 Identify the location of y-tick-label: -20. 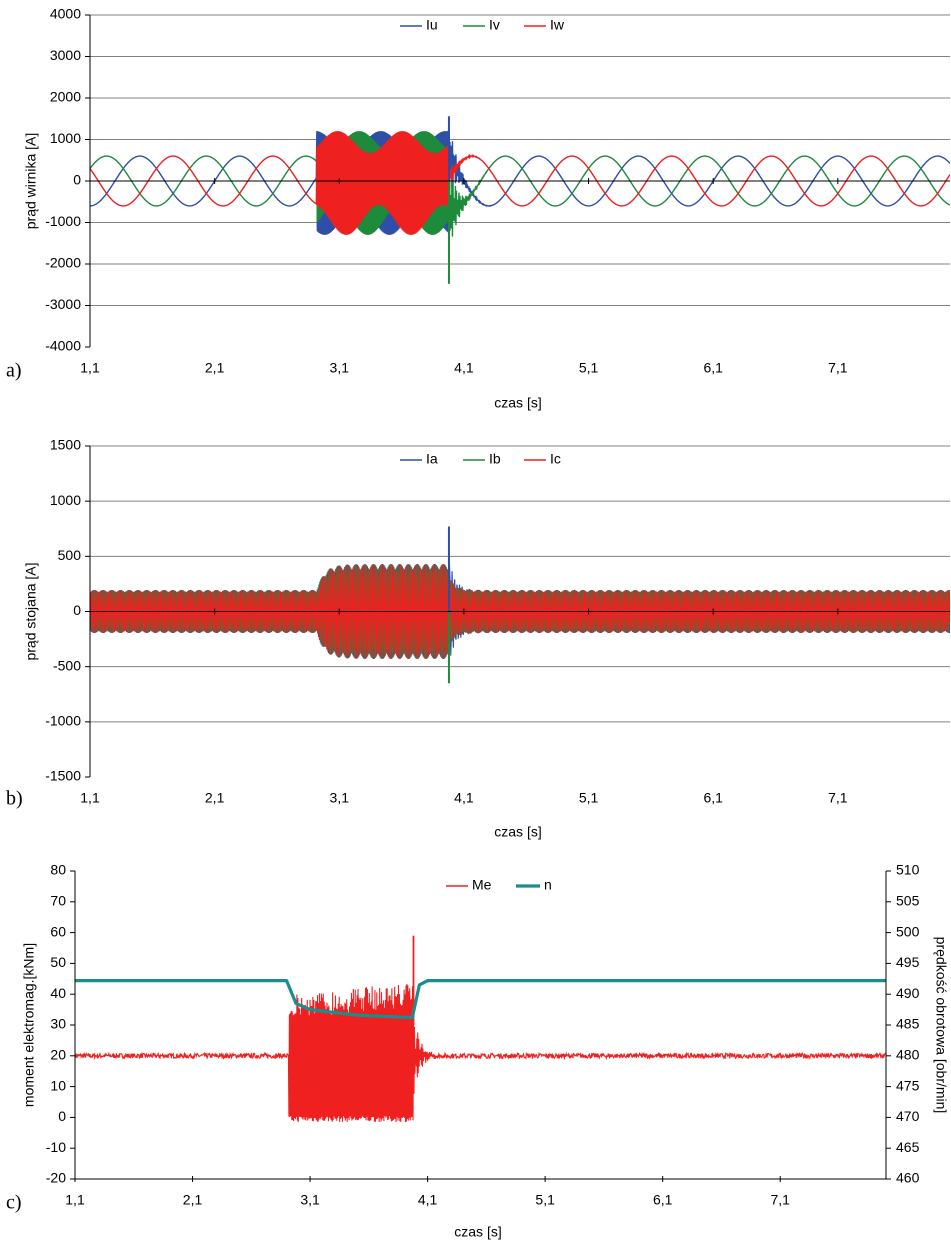
(56, 1178).